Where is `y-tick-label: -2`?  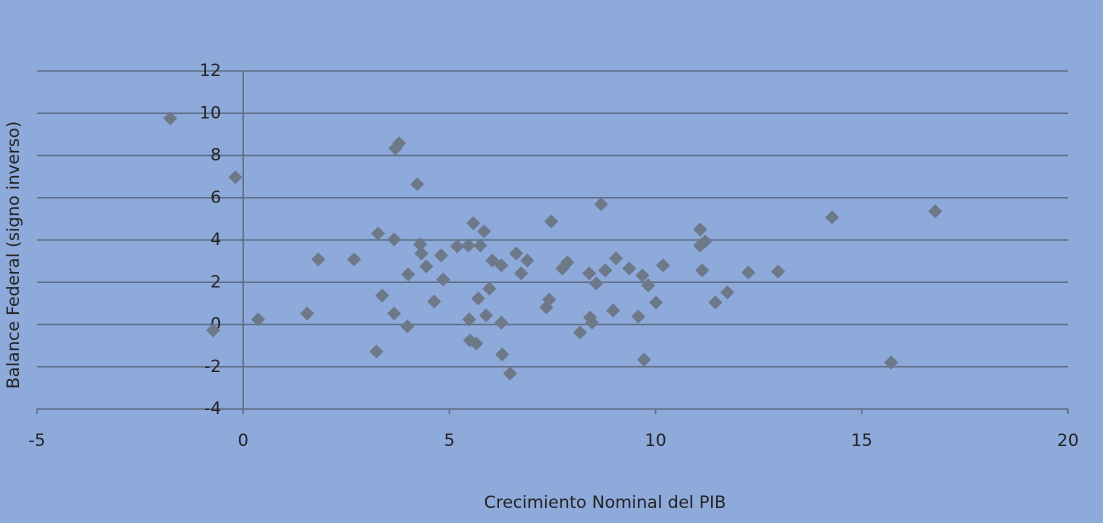
y-tick-label: -2 is located at coordinates (212, 367).